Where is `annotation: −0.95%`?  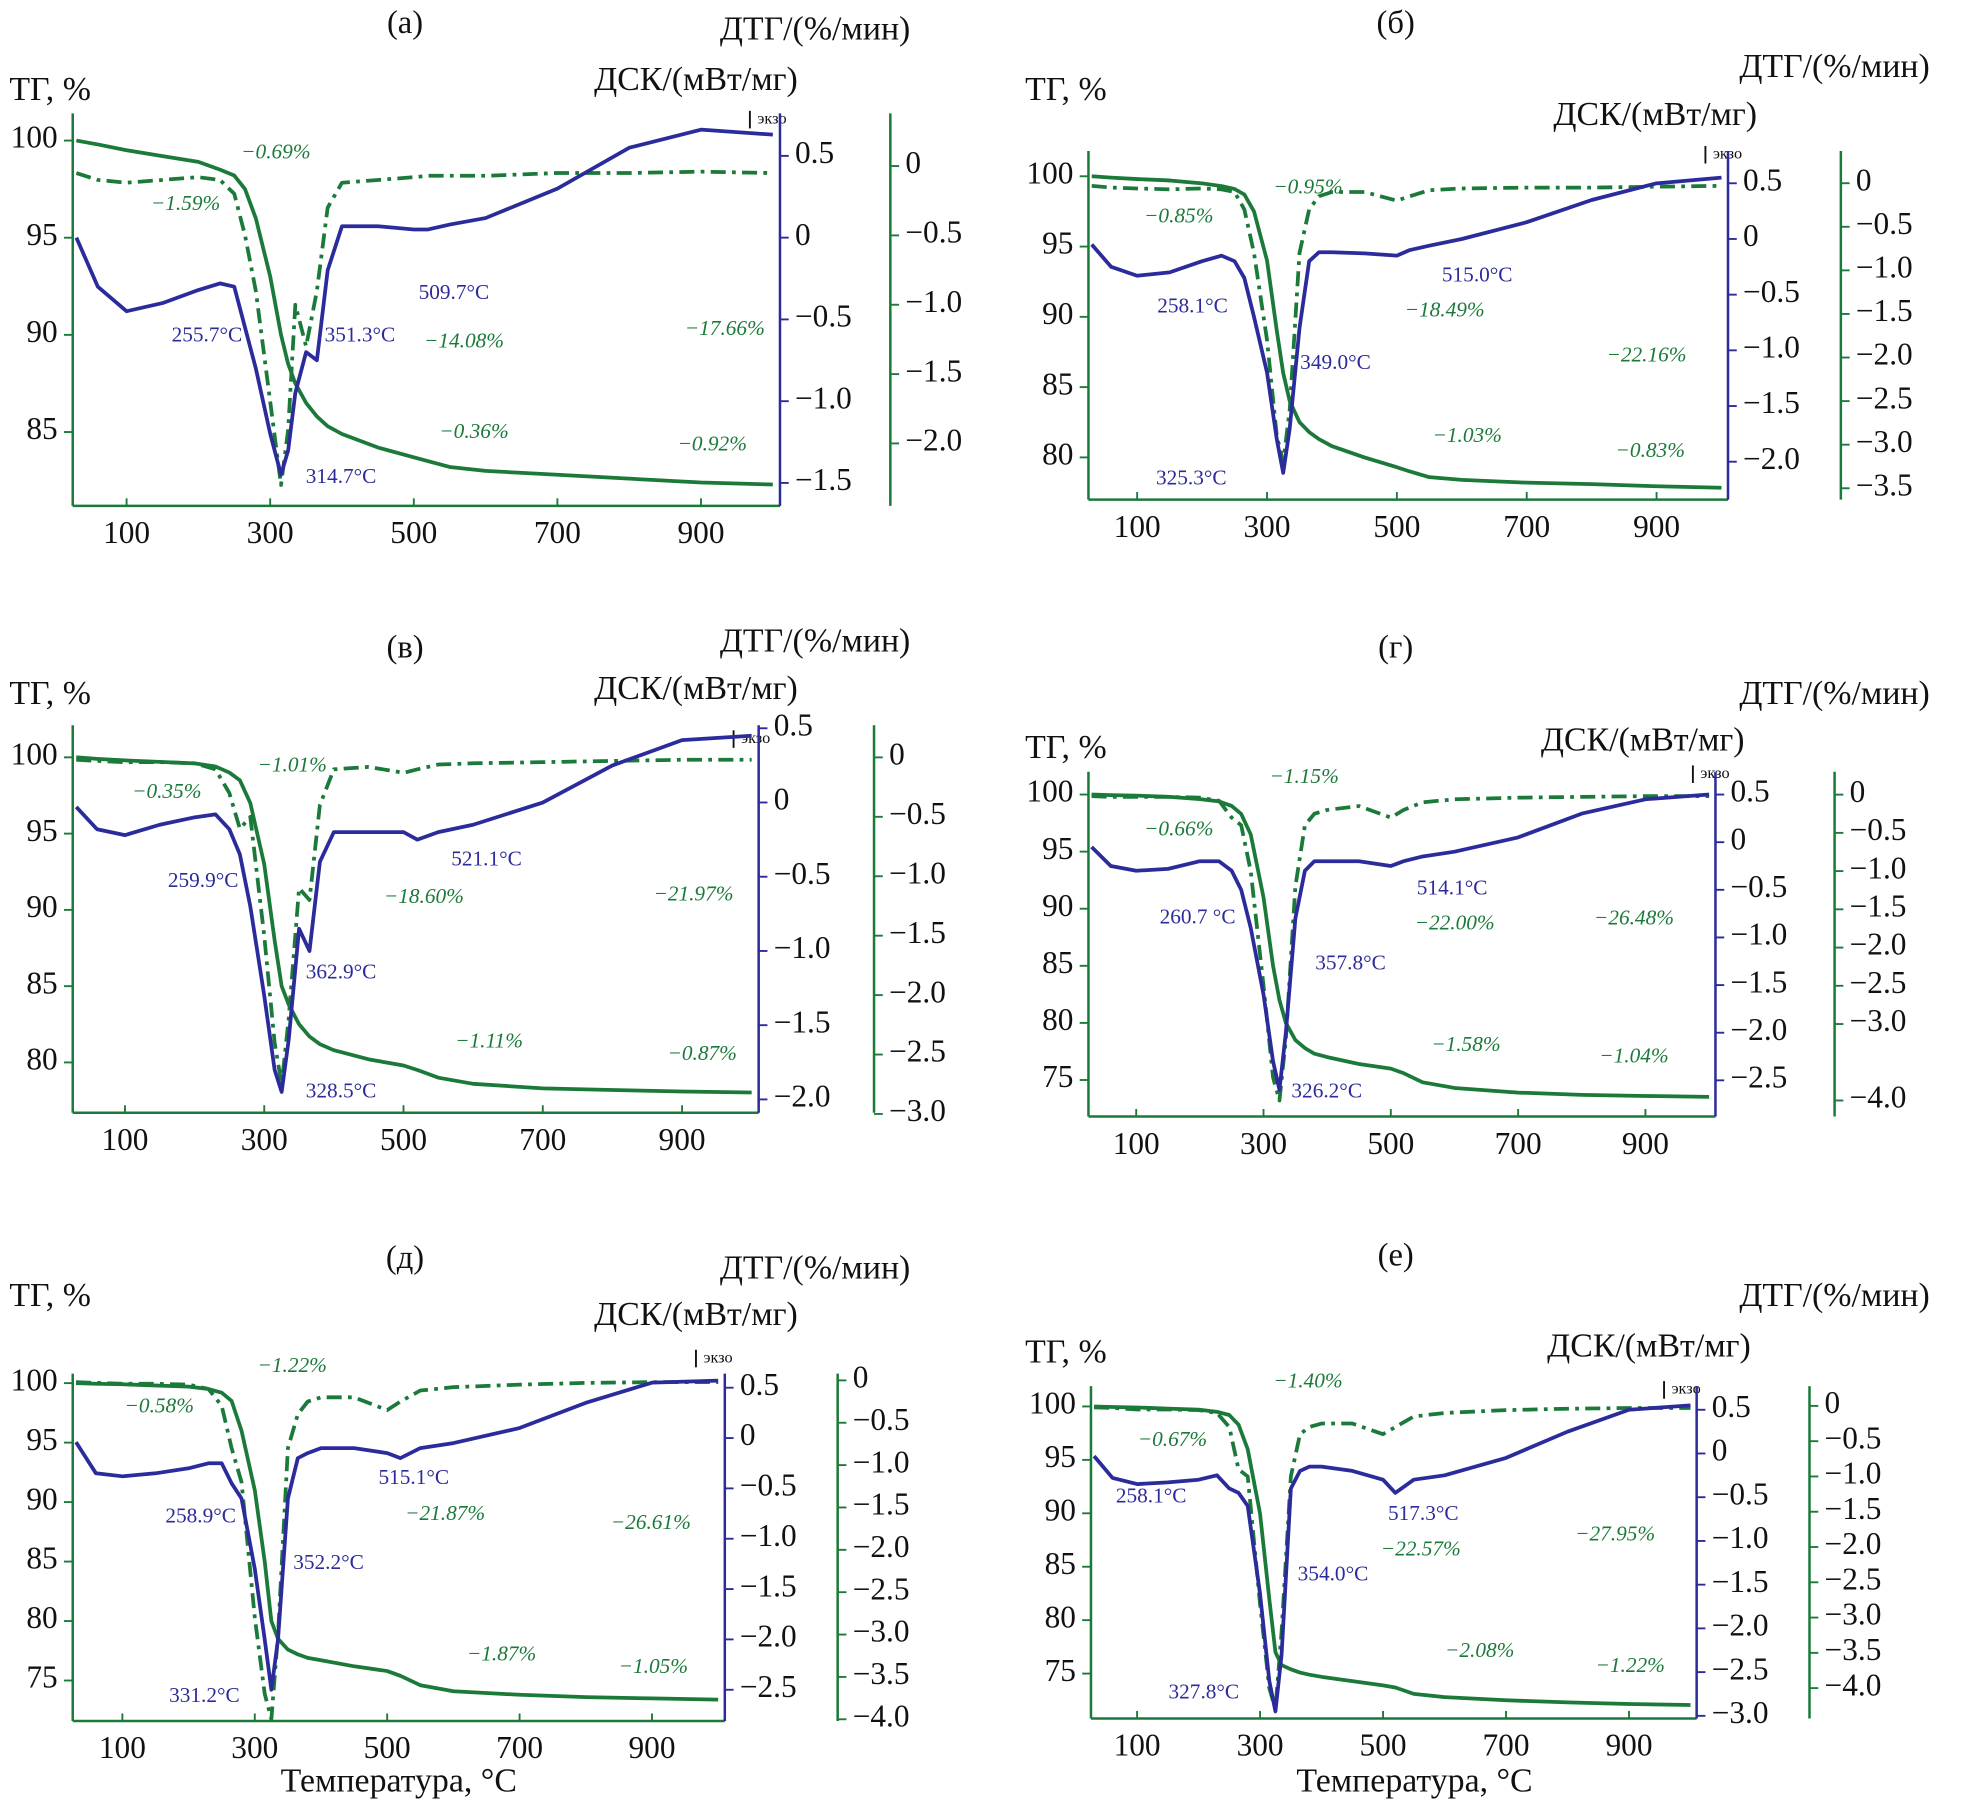
annotation: −0.95% is located at coordinates (1307, 186).